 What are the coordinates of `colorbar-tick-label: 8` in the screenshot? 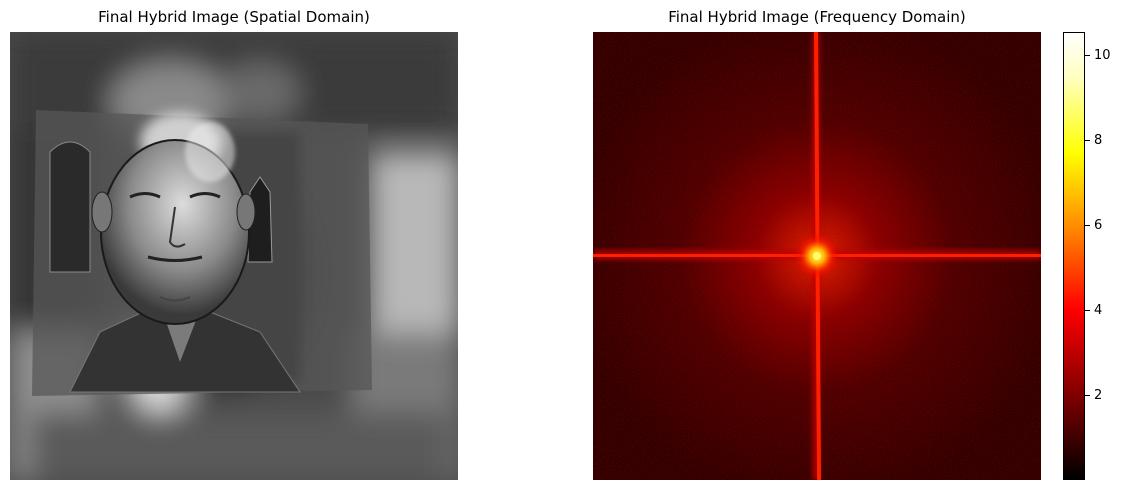 It's located at (1098, 140).